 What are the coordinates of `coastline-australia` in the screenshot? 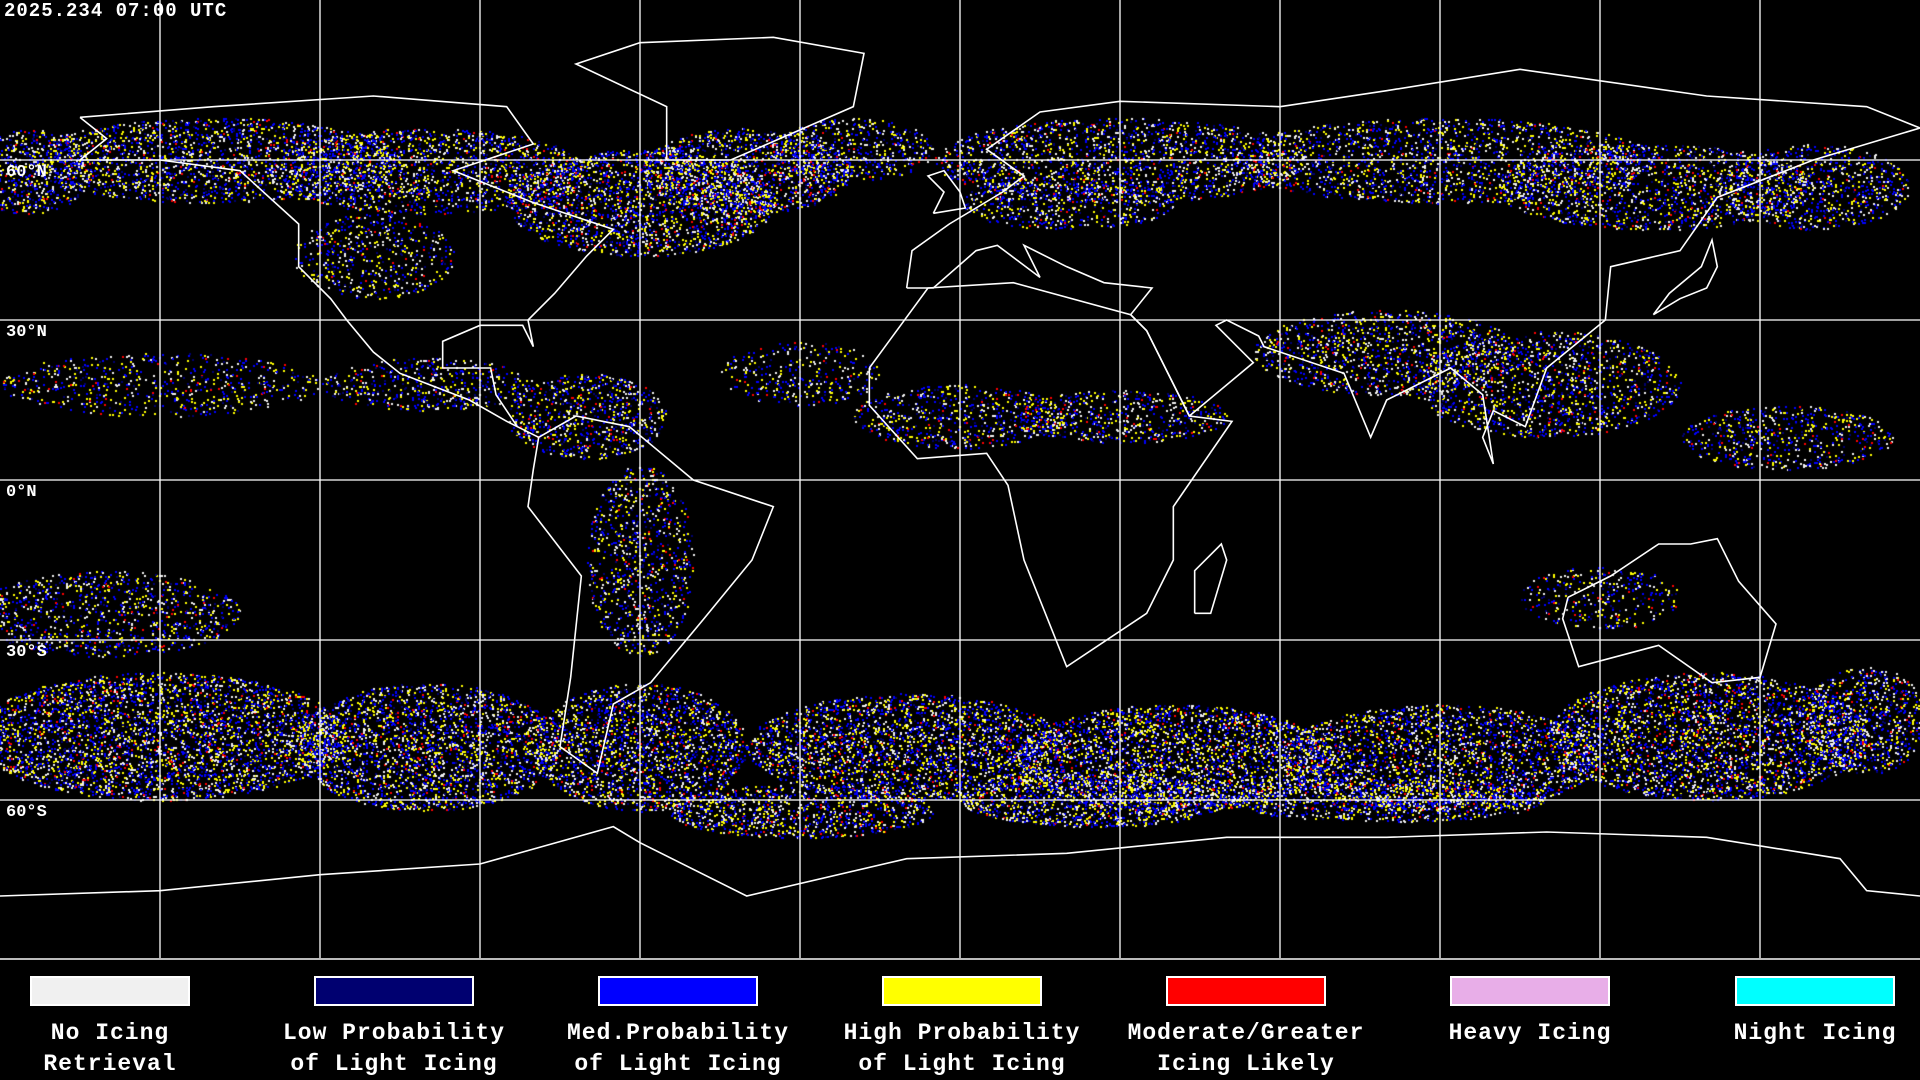 It's located at (1669, 610).